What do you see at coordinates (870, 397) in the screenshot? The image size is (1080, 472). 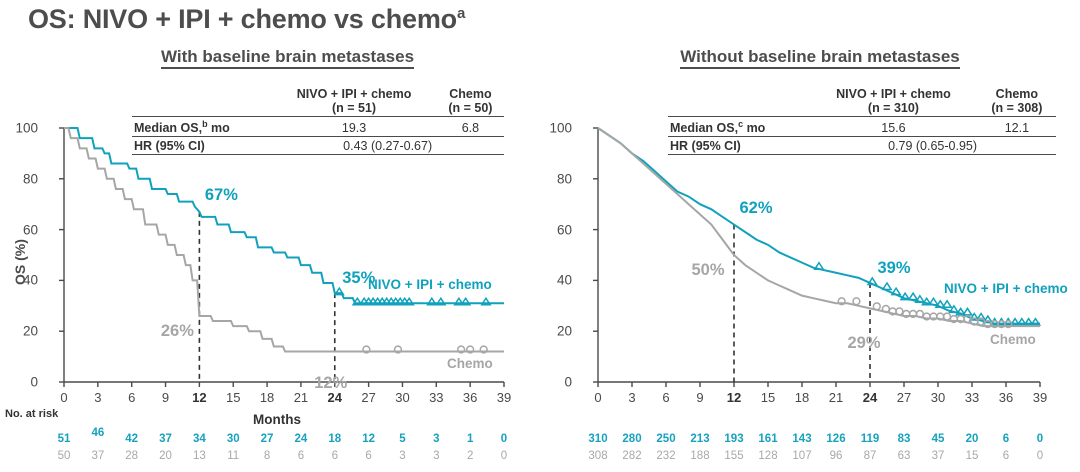 I see `x-tick-label: 24` at bounding box center [870, 397].